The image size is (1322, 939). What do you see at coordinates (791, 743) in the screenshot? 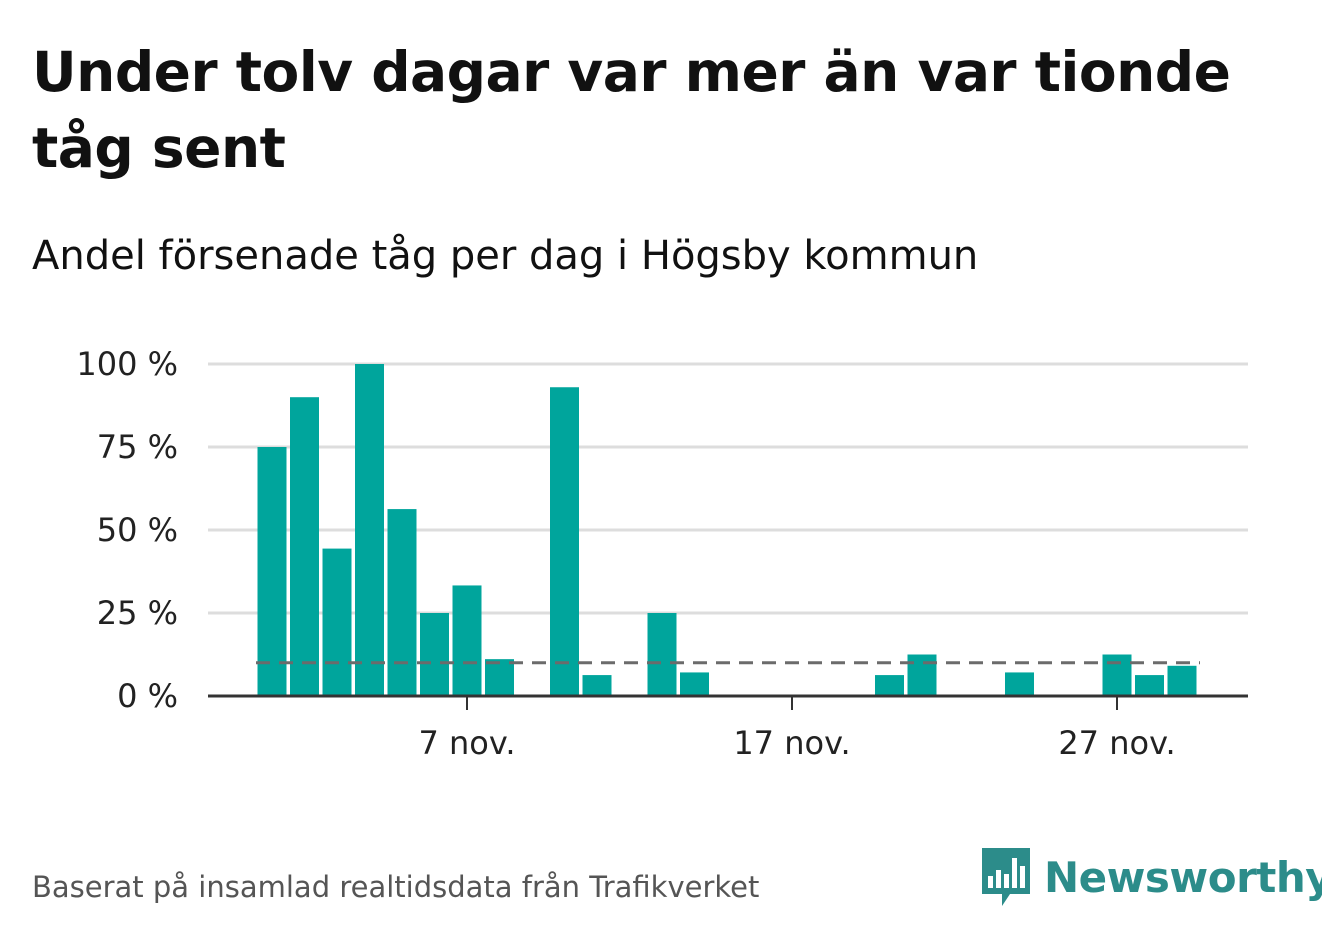
I see `x-tick-label: 17 nov.` at bounding box center [791, 743].